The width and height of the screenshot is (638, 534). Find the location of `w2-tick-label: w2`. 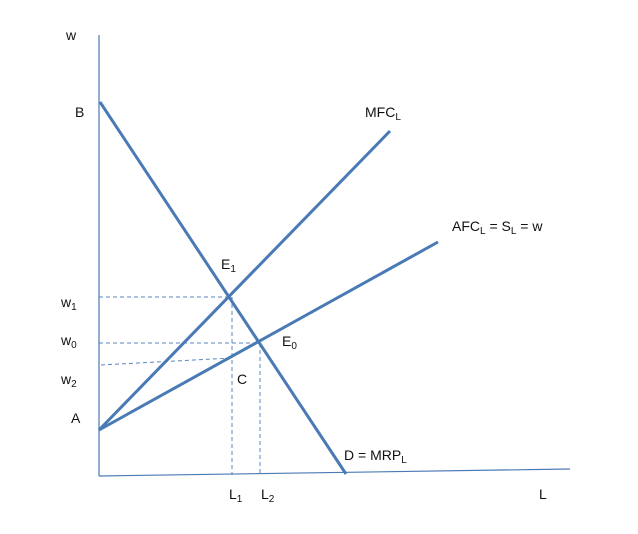

w2-tick-label: w2 is located at coordinates (69, 380).